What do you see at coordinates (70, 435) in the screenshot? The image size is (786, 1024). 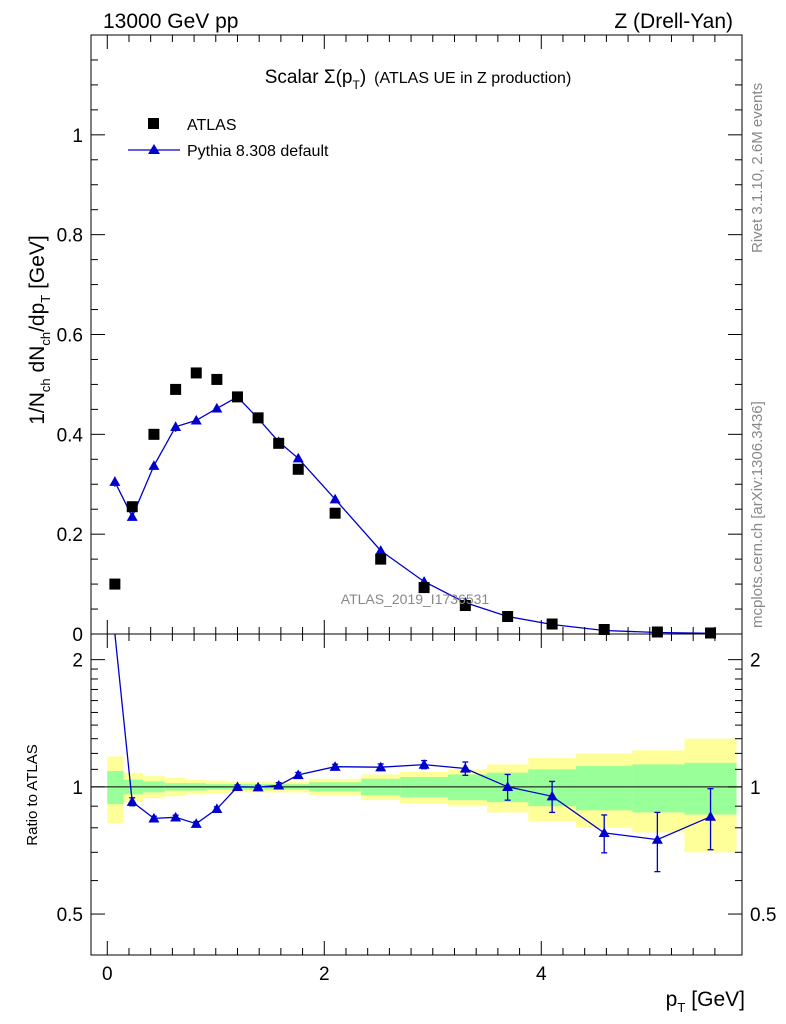 I see `main-y-tick-label: 0.4` at bounding box center [70, 435].